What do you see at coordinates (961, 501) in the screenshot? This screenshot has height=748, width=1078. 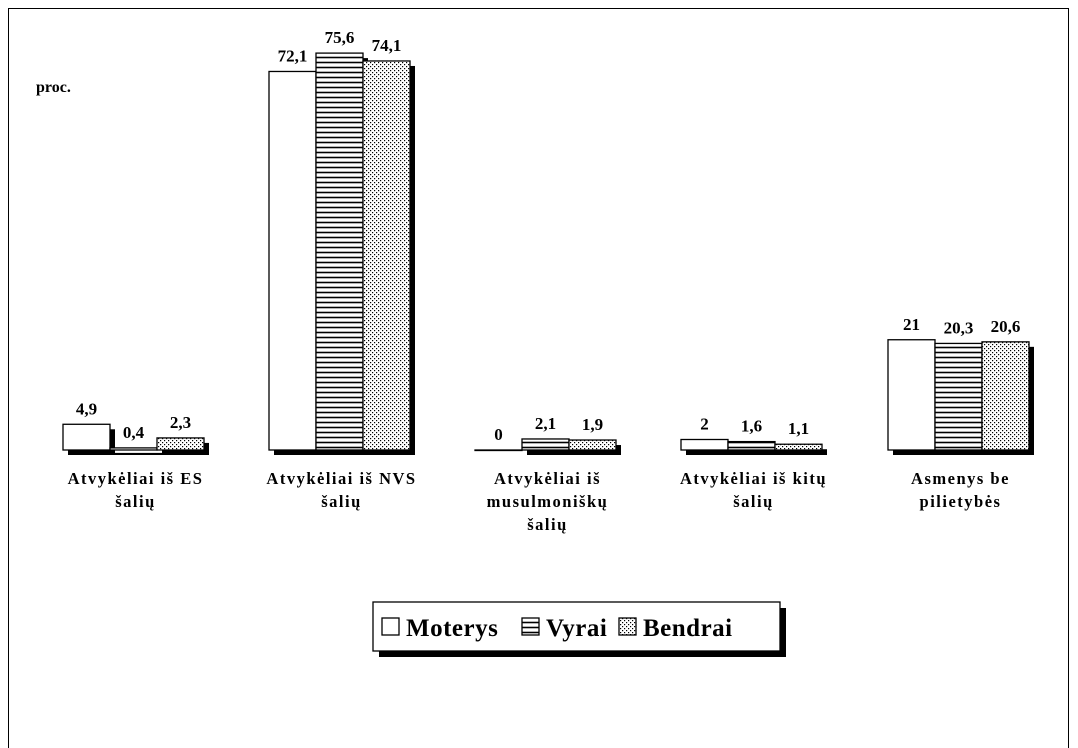 I see `category-label-4-line-1: pilietybės` at bounding box center [961, 501].